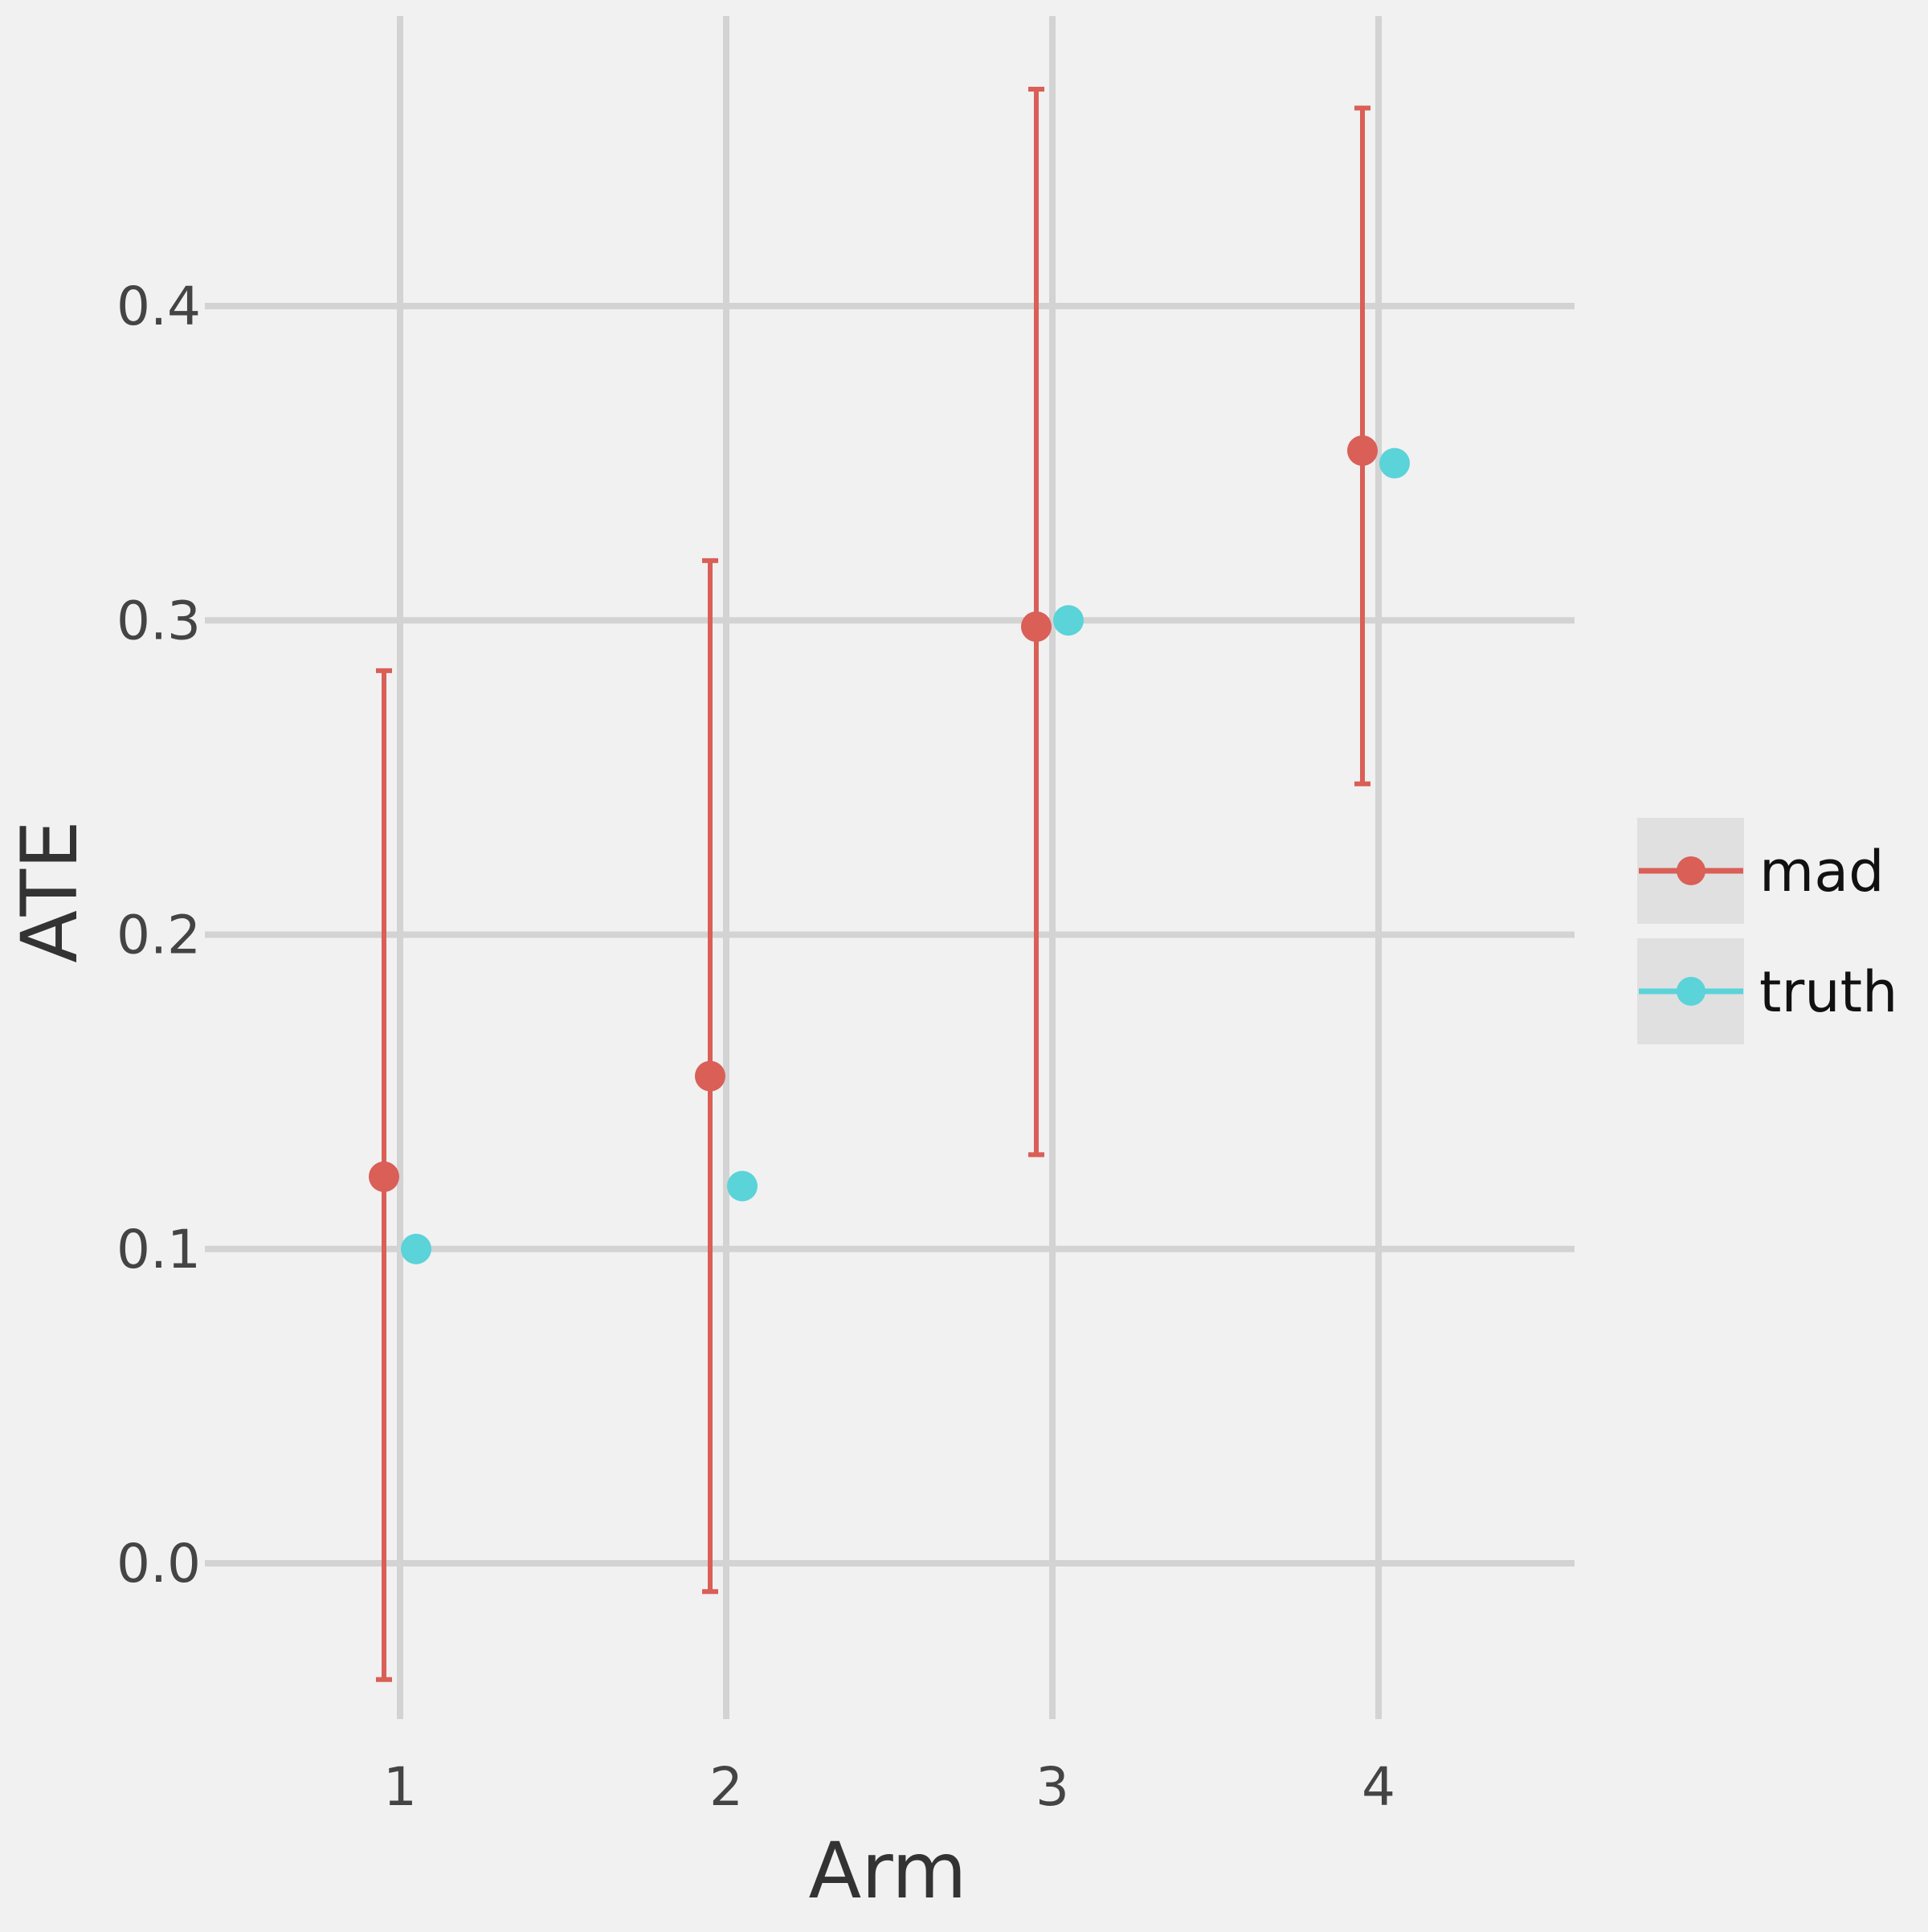  What do you see at coordinates (1822, 872) in the screenshot?
I see `legend-label-mad: mad` at bounding box center [1822, 872].